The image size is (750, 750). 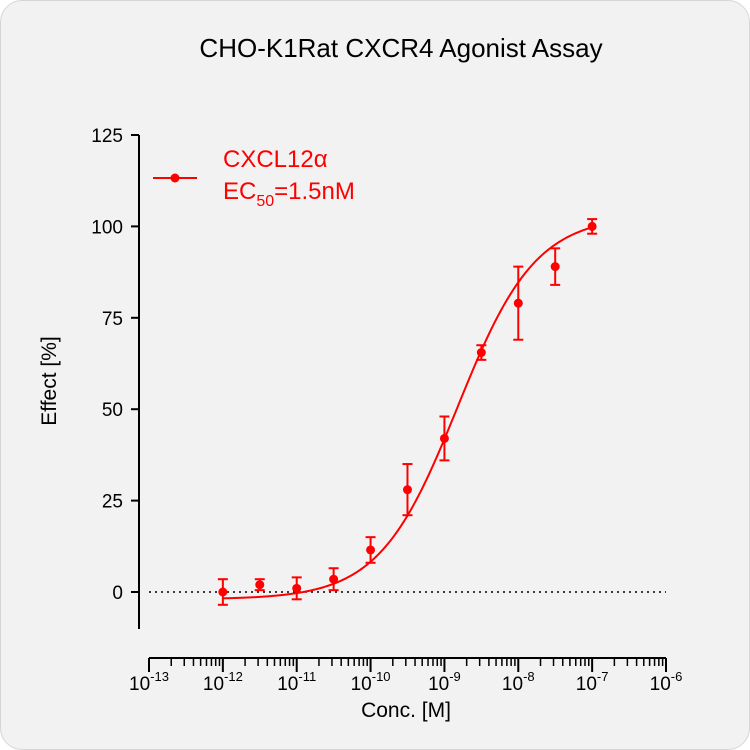 What do you see at coordinates (107, 227) in the screenshot?
I see `y-tick-label: 100` at bounding box center [107, 227].